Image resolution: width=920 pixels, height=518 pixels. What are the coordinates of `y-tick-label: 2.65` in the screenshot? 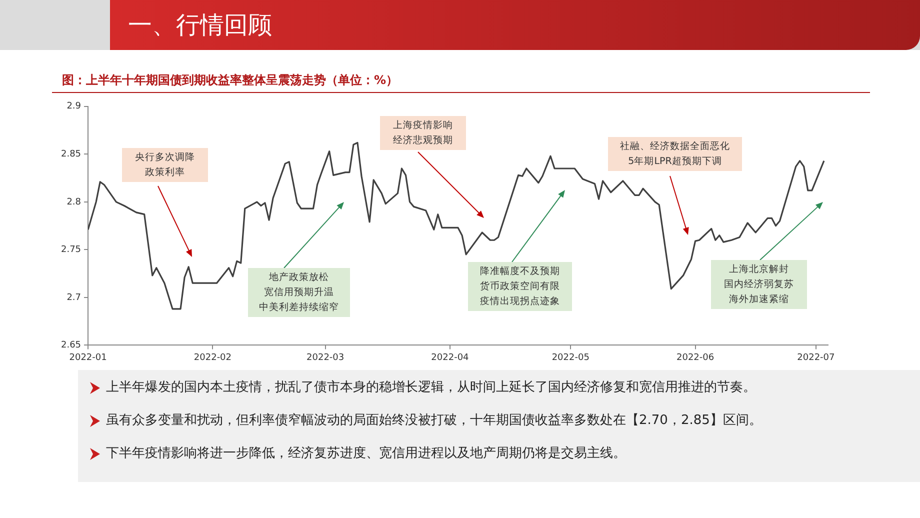 It's located at (71, 345).